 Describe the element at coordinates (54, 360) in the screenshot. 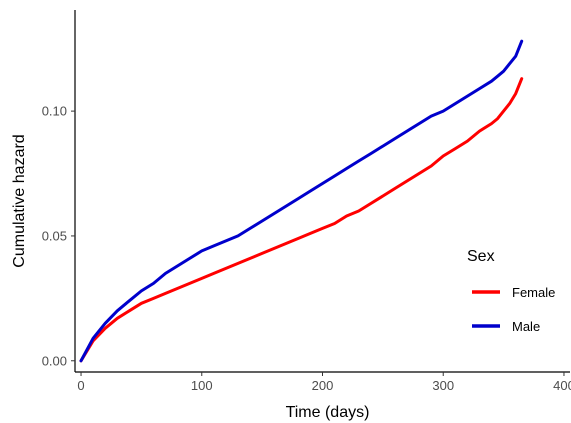

I see `y-tick-label: 0.00` at that location.